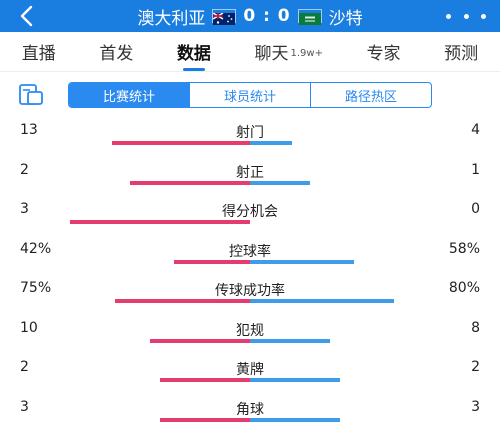  I want to click on stat-row: 75% 传球成功率 80%, so click(250, 298).